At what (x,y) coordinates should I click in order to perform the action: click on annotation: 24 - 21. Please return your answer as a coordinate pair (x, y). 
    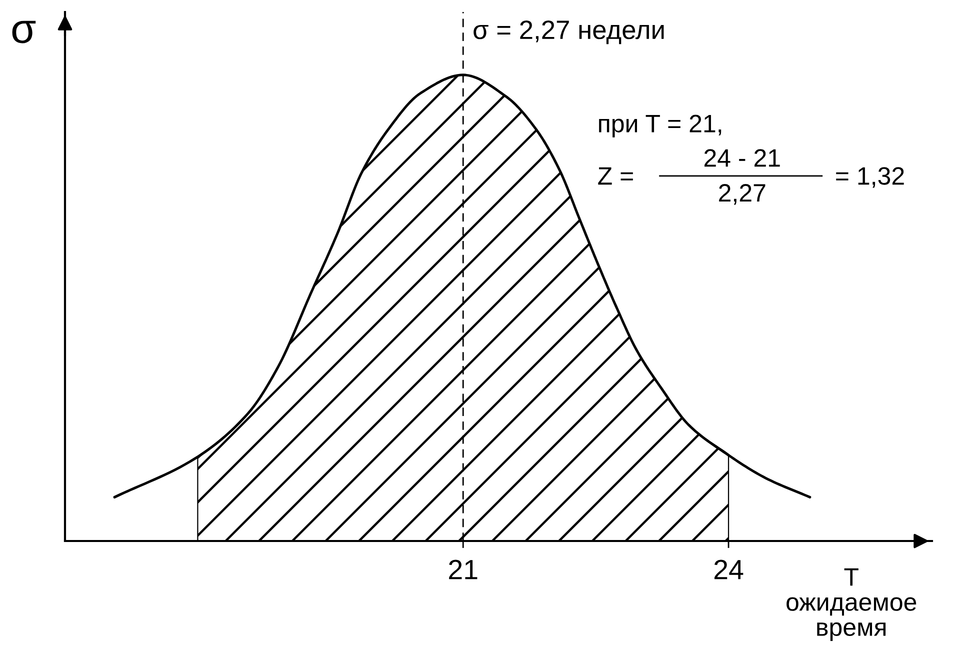
    Looking at the image, I should click on (742, 158).